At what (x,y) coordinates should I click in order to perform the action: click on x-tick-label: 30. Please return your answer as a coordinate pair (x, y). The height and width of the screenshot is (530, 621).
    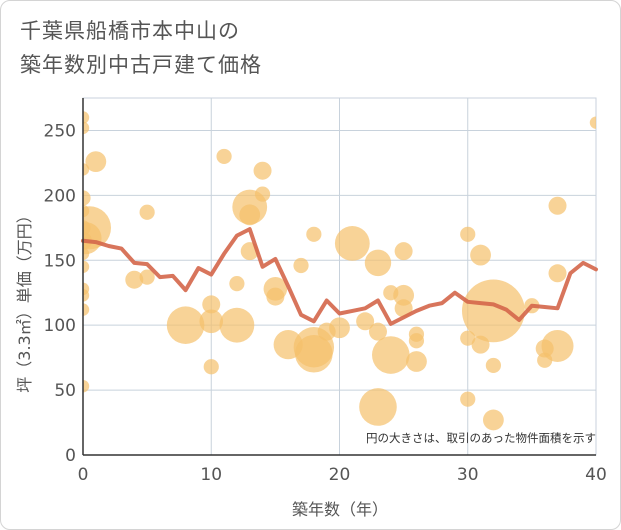
    Looking at the image, I should click on (468, 475).